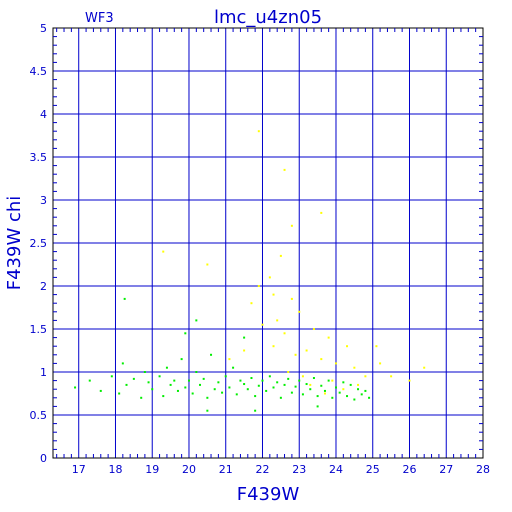 The width and height of the screenshot is (512, 512). What do you see at coordinates (43, 458) in the screenshot?
I see `y-tick-label: 0` at bounding box center [43, 458].